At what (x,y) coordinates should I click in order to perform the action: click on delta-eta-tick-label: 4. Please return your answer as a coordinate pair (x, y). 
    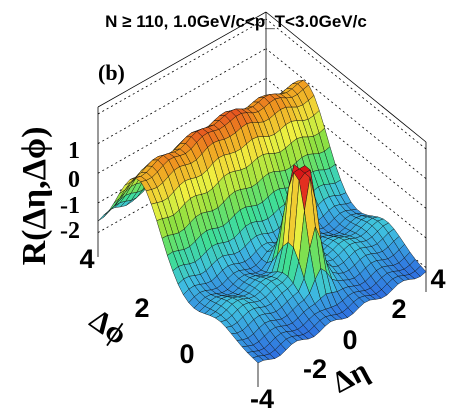
    Looking at the image, I should click on (437, 279).